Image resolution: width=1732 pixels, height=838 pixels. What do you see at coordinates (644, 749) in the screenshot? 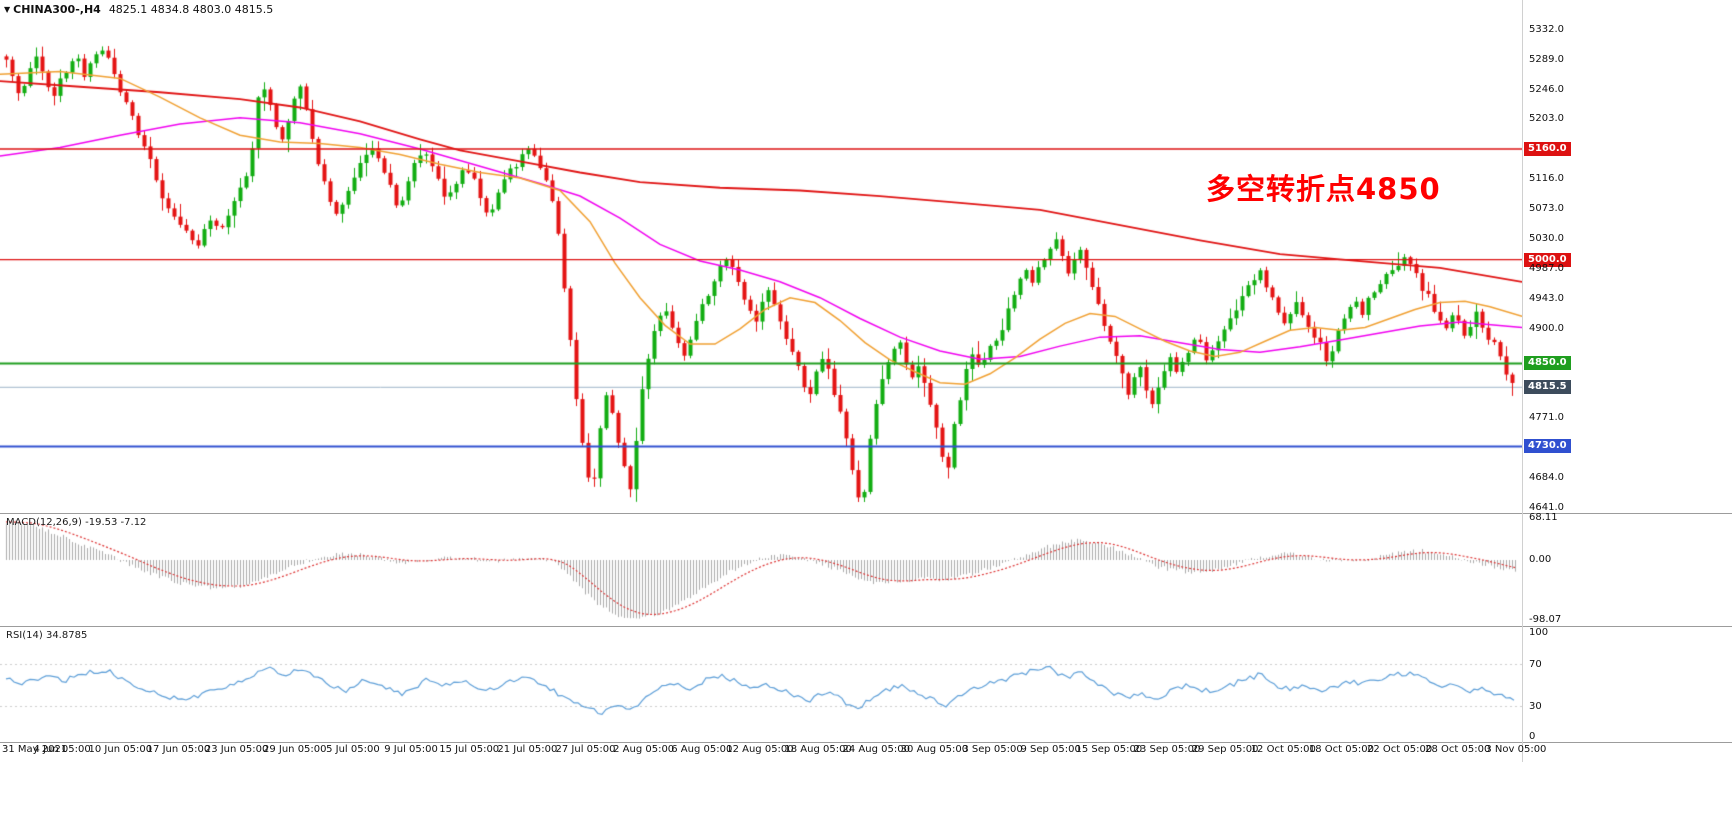
I see `time-axis-label: 2 Aug 05:00` at bounding box center [644, 749].